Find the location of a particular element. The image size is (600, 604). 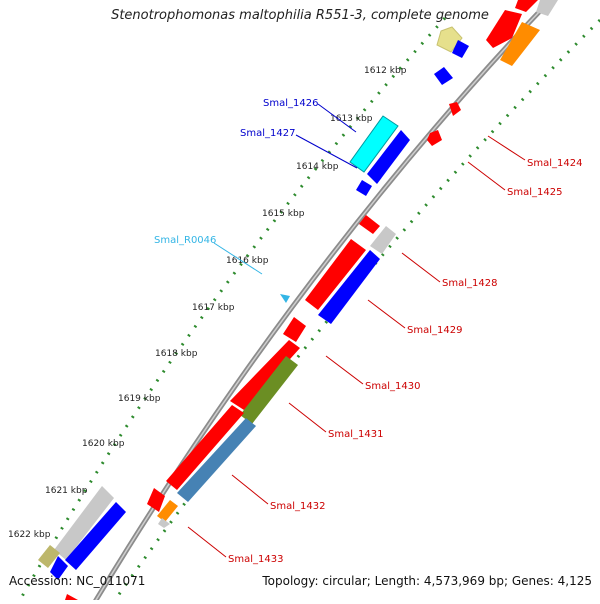

tick-label: 1620 kbp is located at coordinates (103, 444).